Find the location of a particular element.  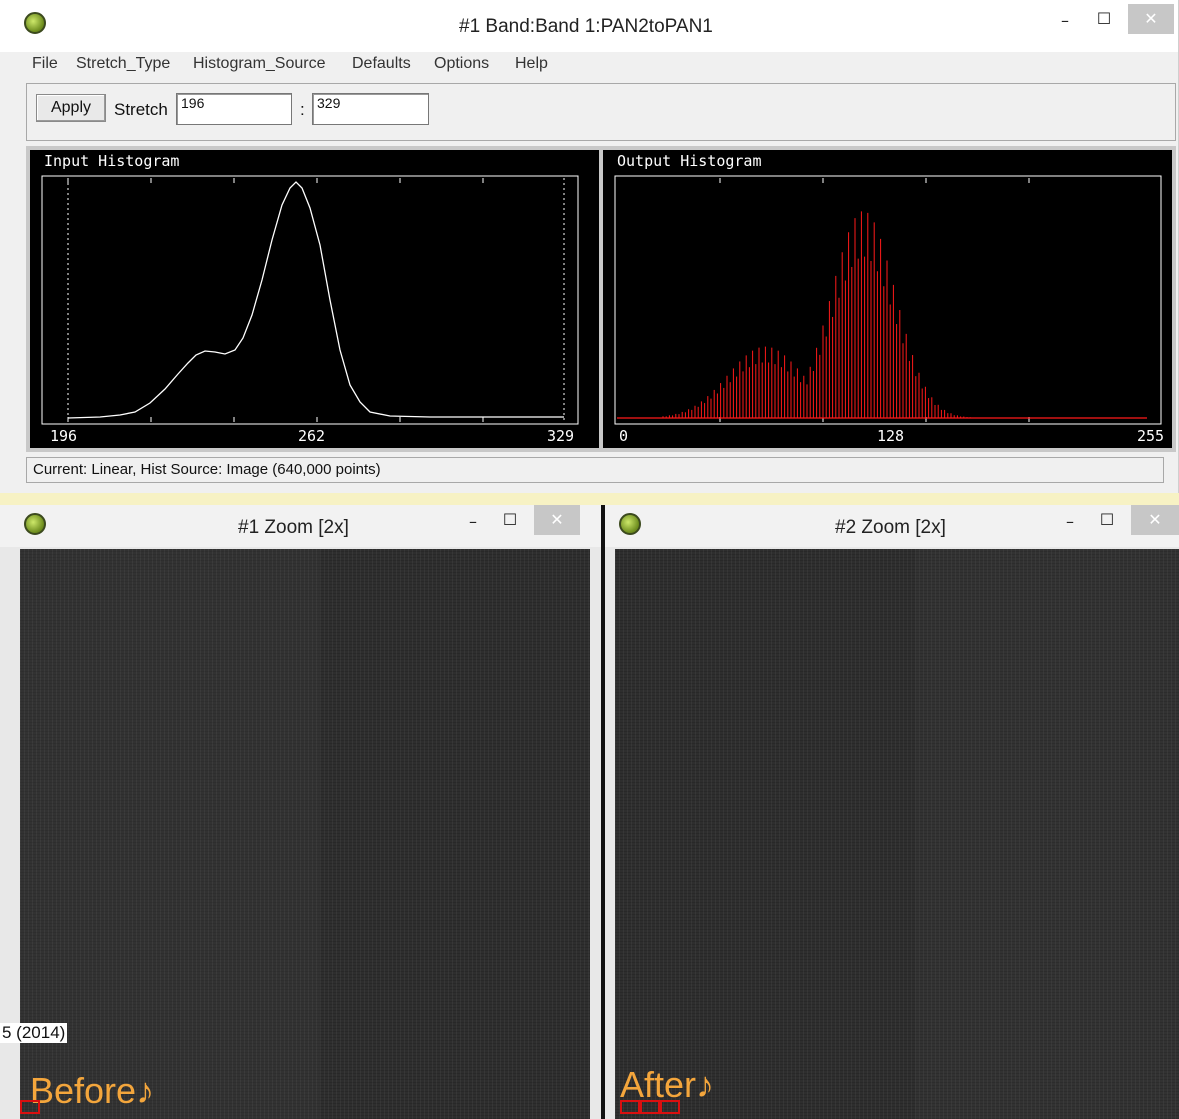

after-label: After♪ is located at coordinates (667, 1084).